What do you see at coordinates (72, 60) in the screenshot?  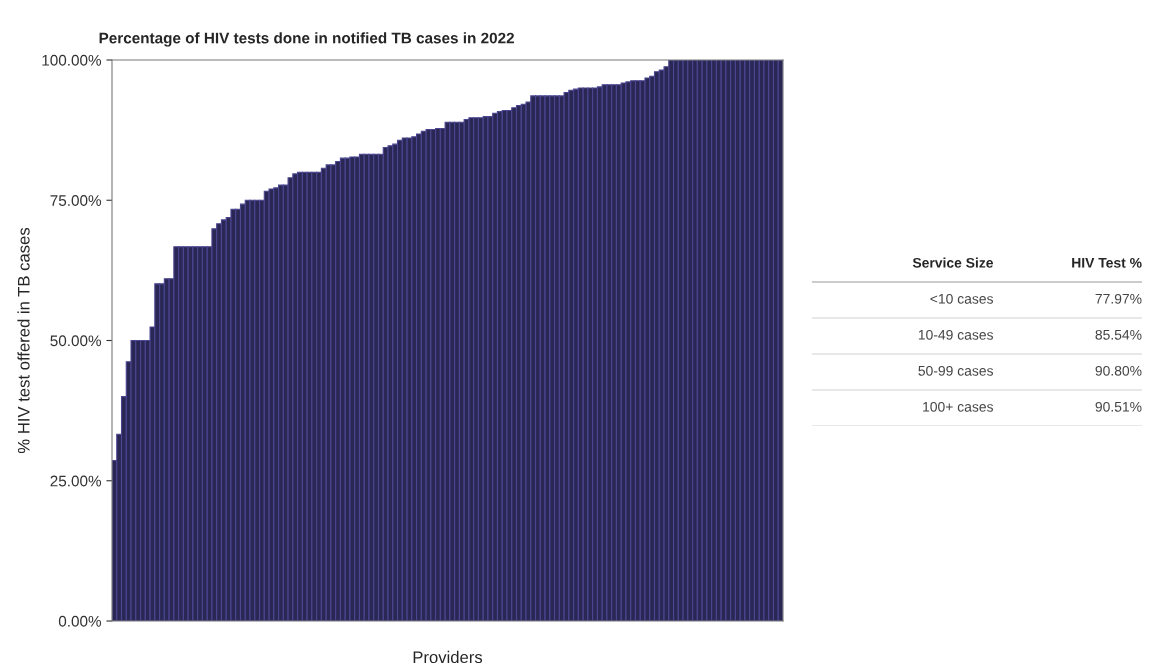 I see `y-tick-label: 100.00%` at bounding box center [72, 60].